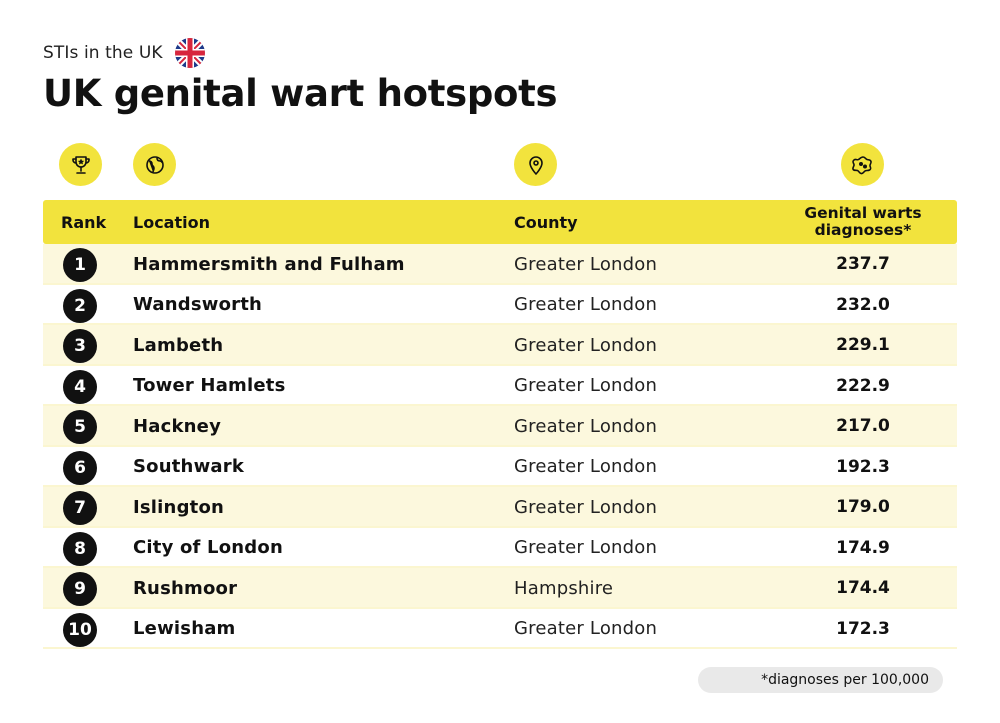 The width and height of the screenshot is (1000, 723). Describe the element at coordinates (500, 548) in the screenshot. I see `table-row: 8 City of London Greater London 174.9` at that location.